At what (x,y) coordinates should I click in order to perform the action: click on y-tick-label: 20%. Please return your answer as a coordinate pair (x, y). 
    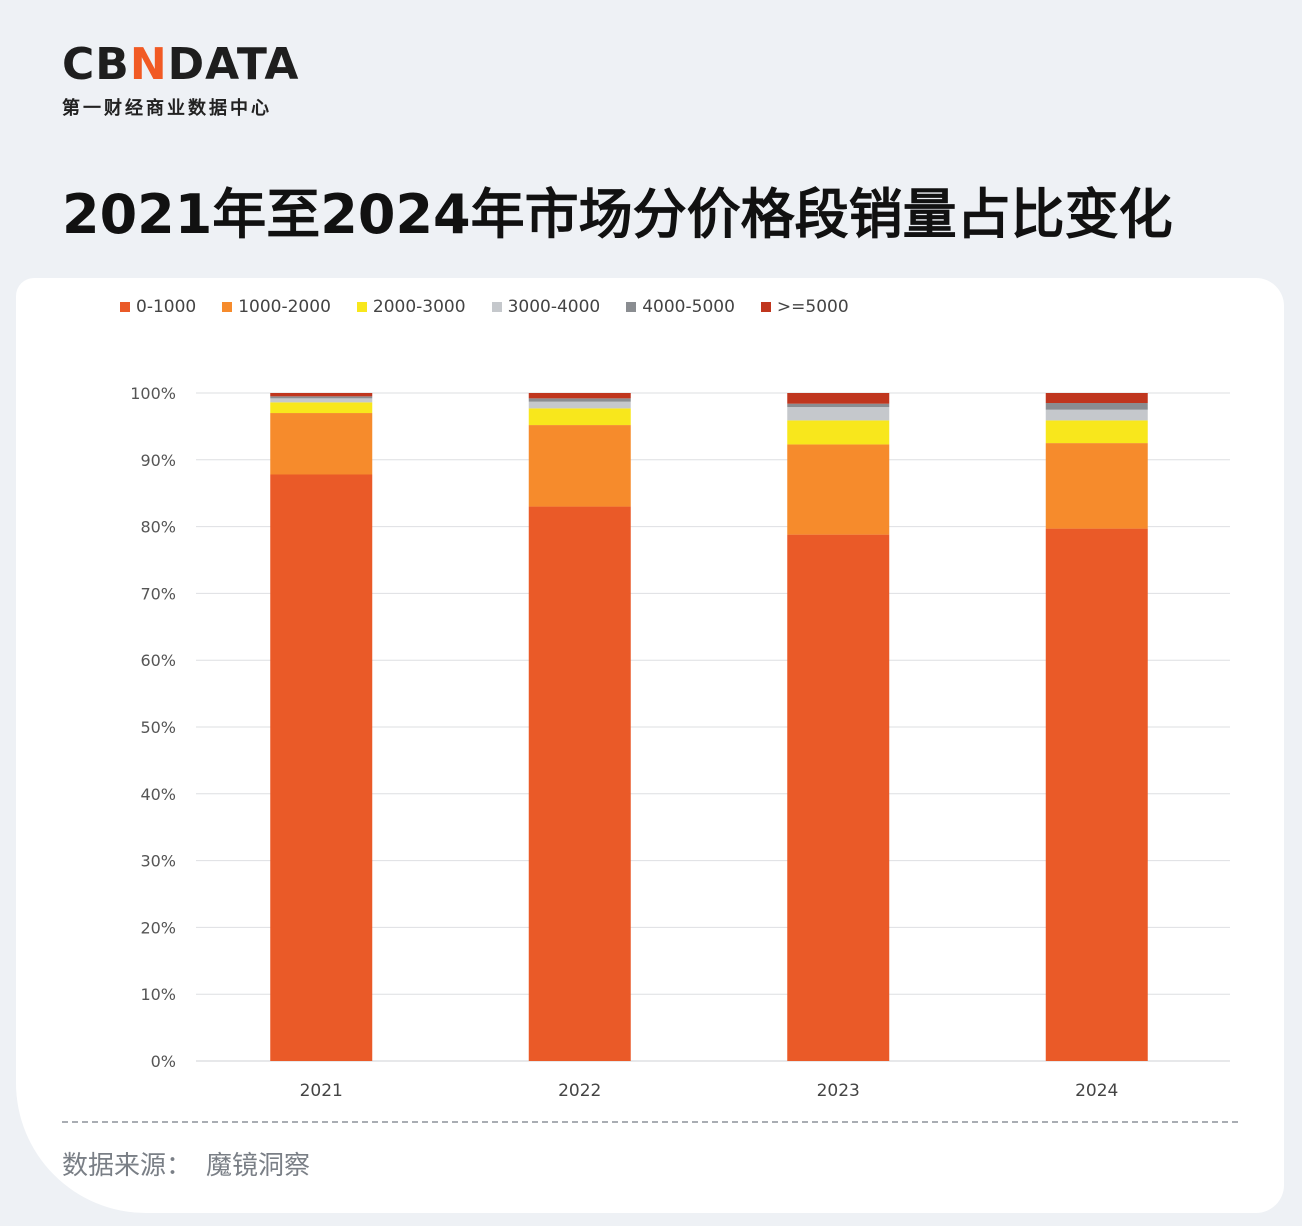
    Looking at the image, I should click on (158, 927).